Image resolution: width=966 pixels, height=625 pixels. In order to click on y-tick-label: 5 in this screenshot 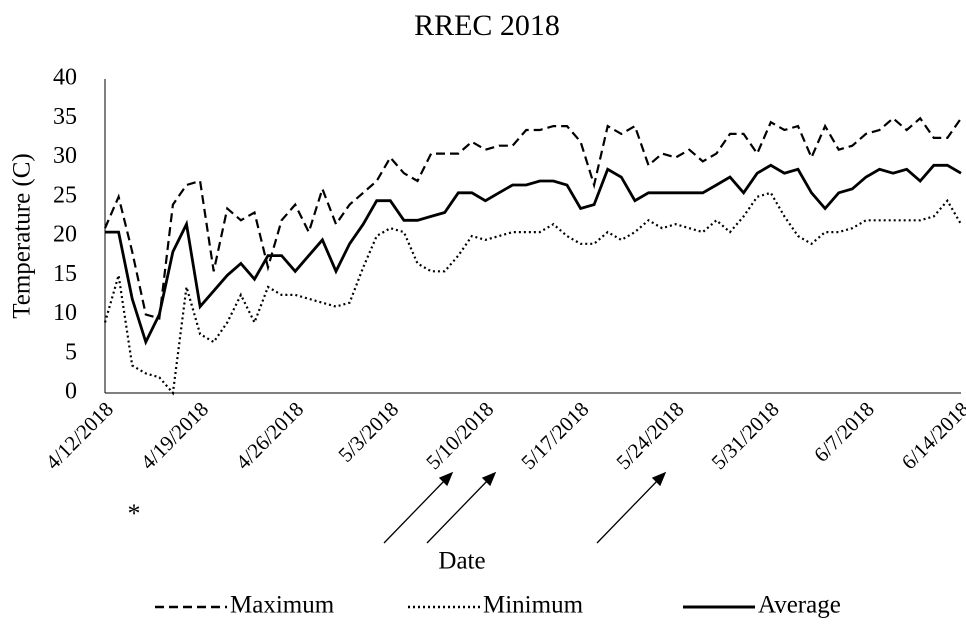, I will do `click(71, 352)`.